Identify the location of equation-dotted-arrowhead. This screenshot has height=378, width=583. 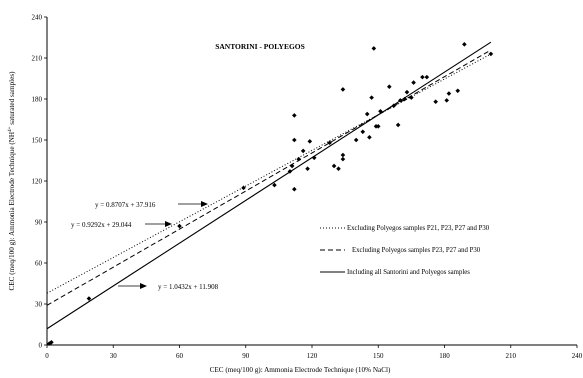
(204, 204).